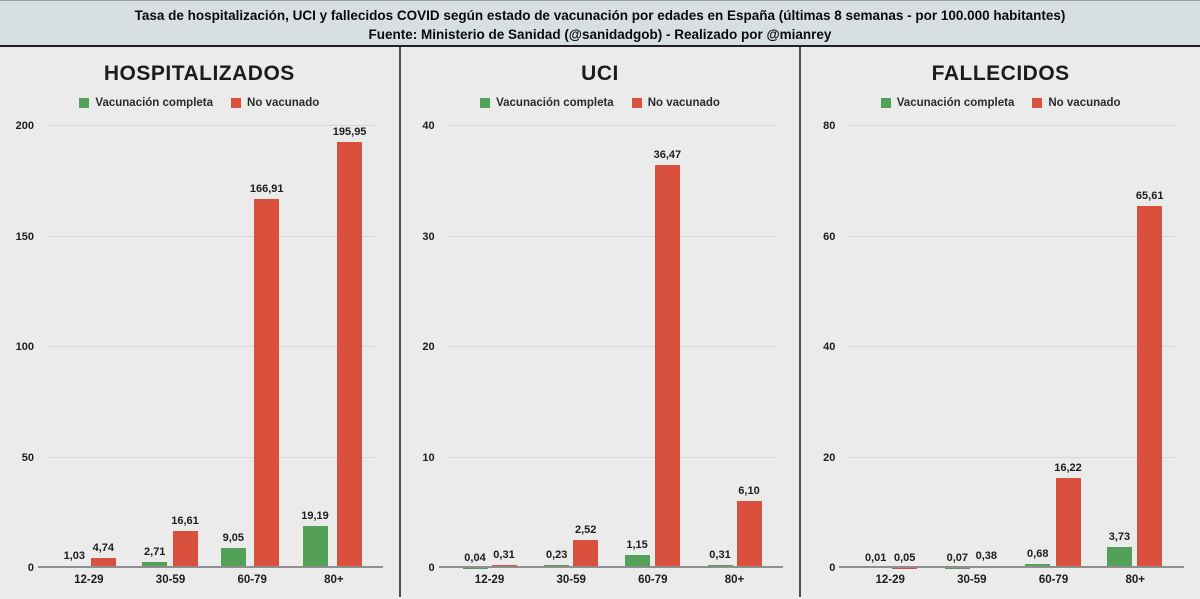 The height and width of the screenshot is (599, 1200). Describe the element at coordinates (267, 347) in the screenshot. I see `bar-column: 166,91` at that location.